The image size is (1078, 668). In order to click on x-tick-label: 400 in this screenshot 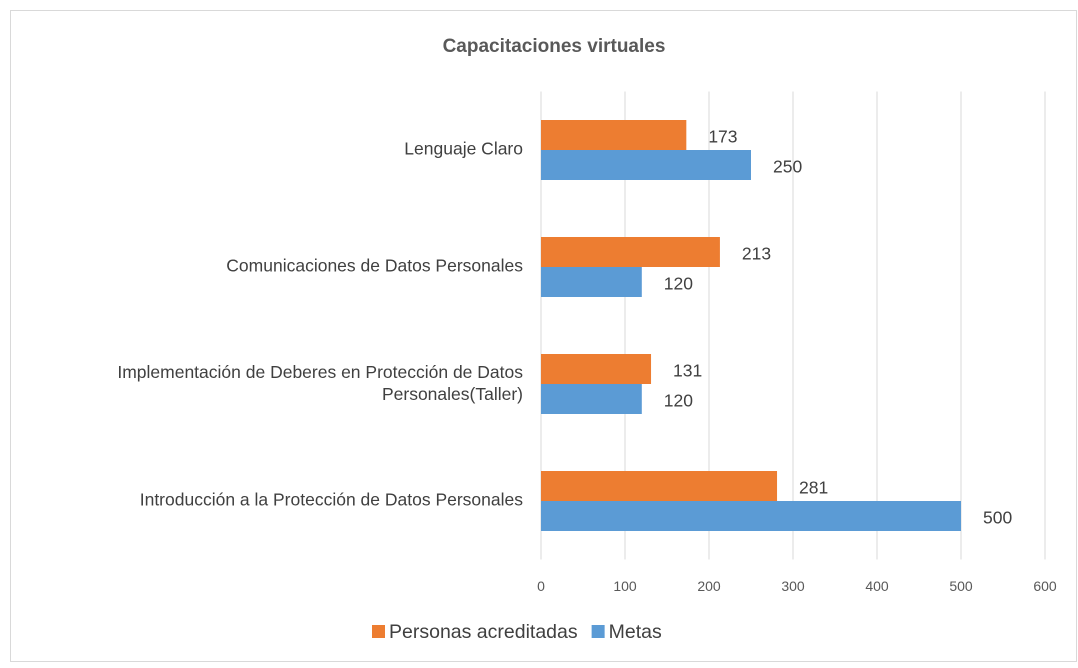, I will do `click(877, 586)`.